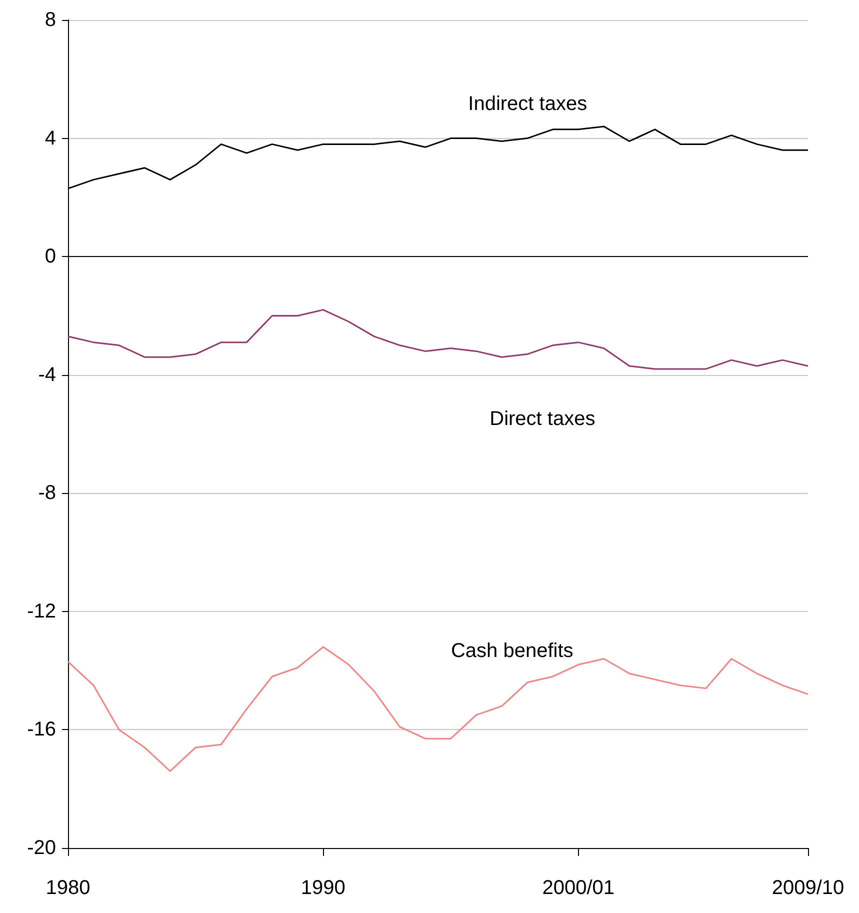 The width and height of the screenshot is (859, 913). What do you see at coordinates (512, 651) in the screenshot?
I see `annotation: Cash benefits` at bounding box center [512, 651].